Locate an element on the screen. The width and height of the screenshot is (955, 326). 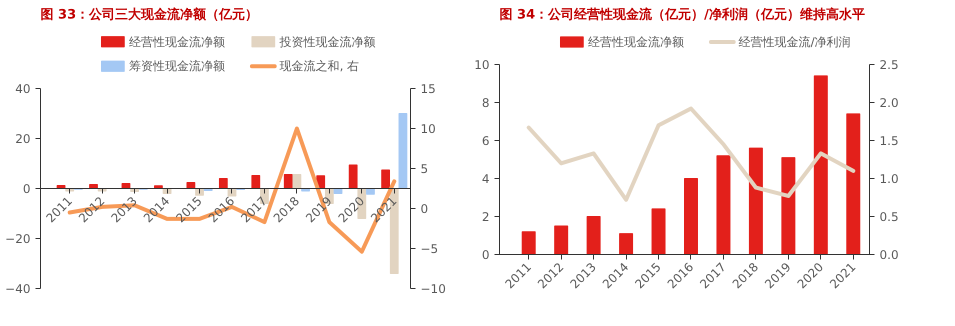
y-tick-label: 20 is located at coordinates (23, 139).